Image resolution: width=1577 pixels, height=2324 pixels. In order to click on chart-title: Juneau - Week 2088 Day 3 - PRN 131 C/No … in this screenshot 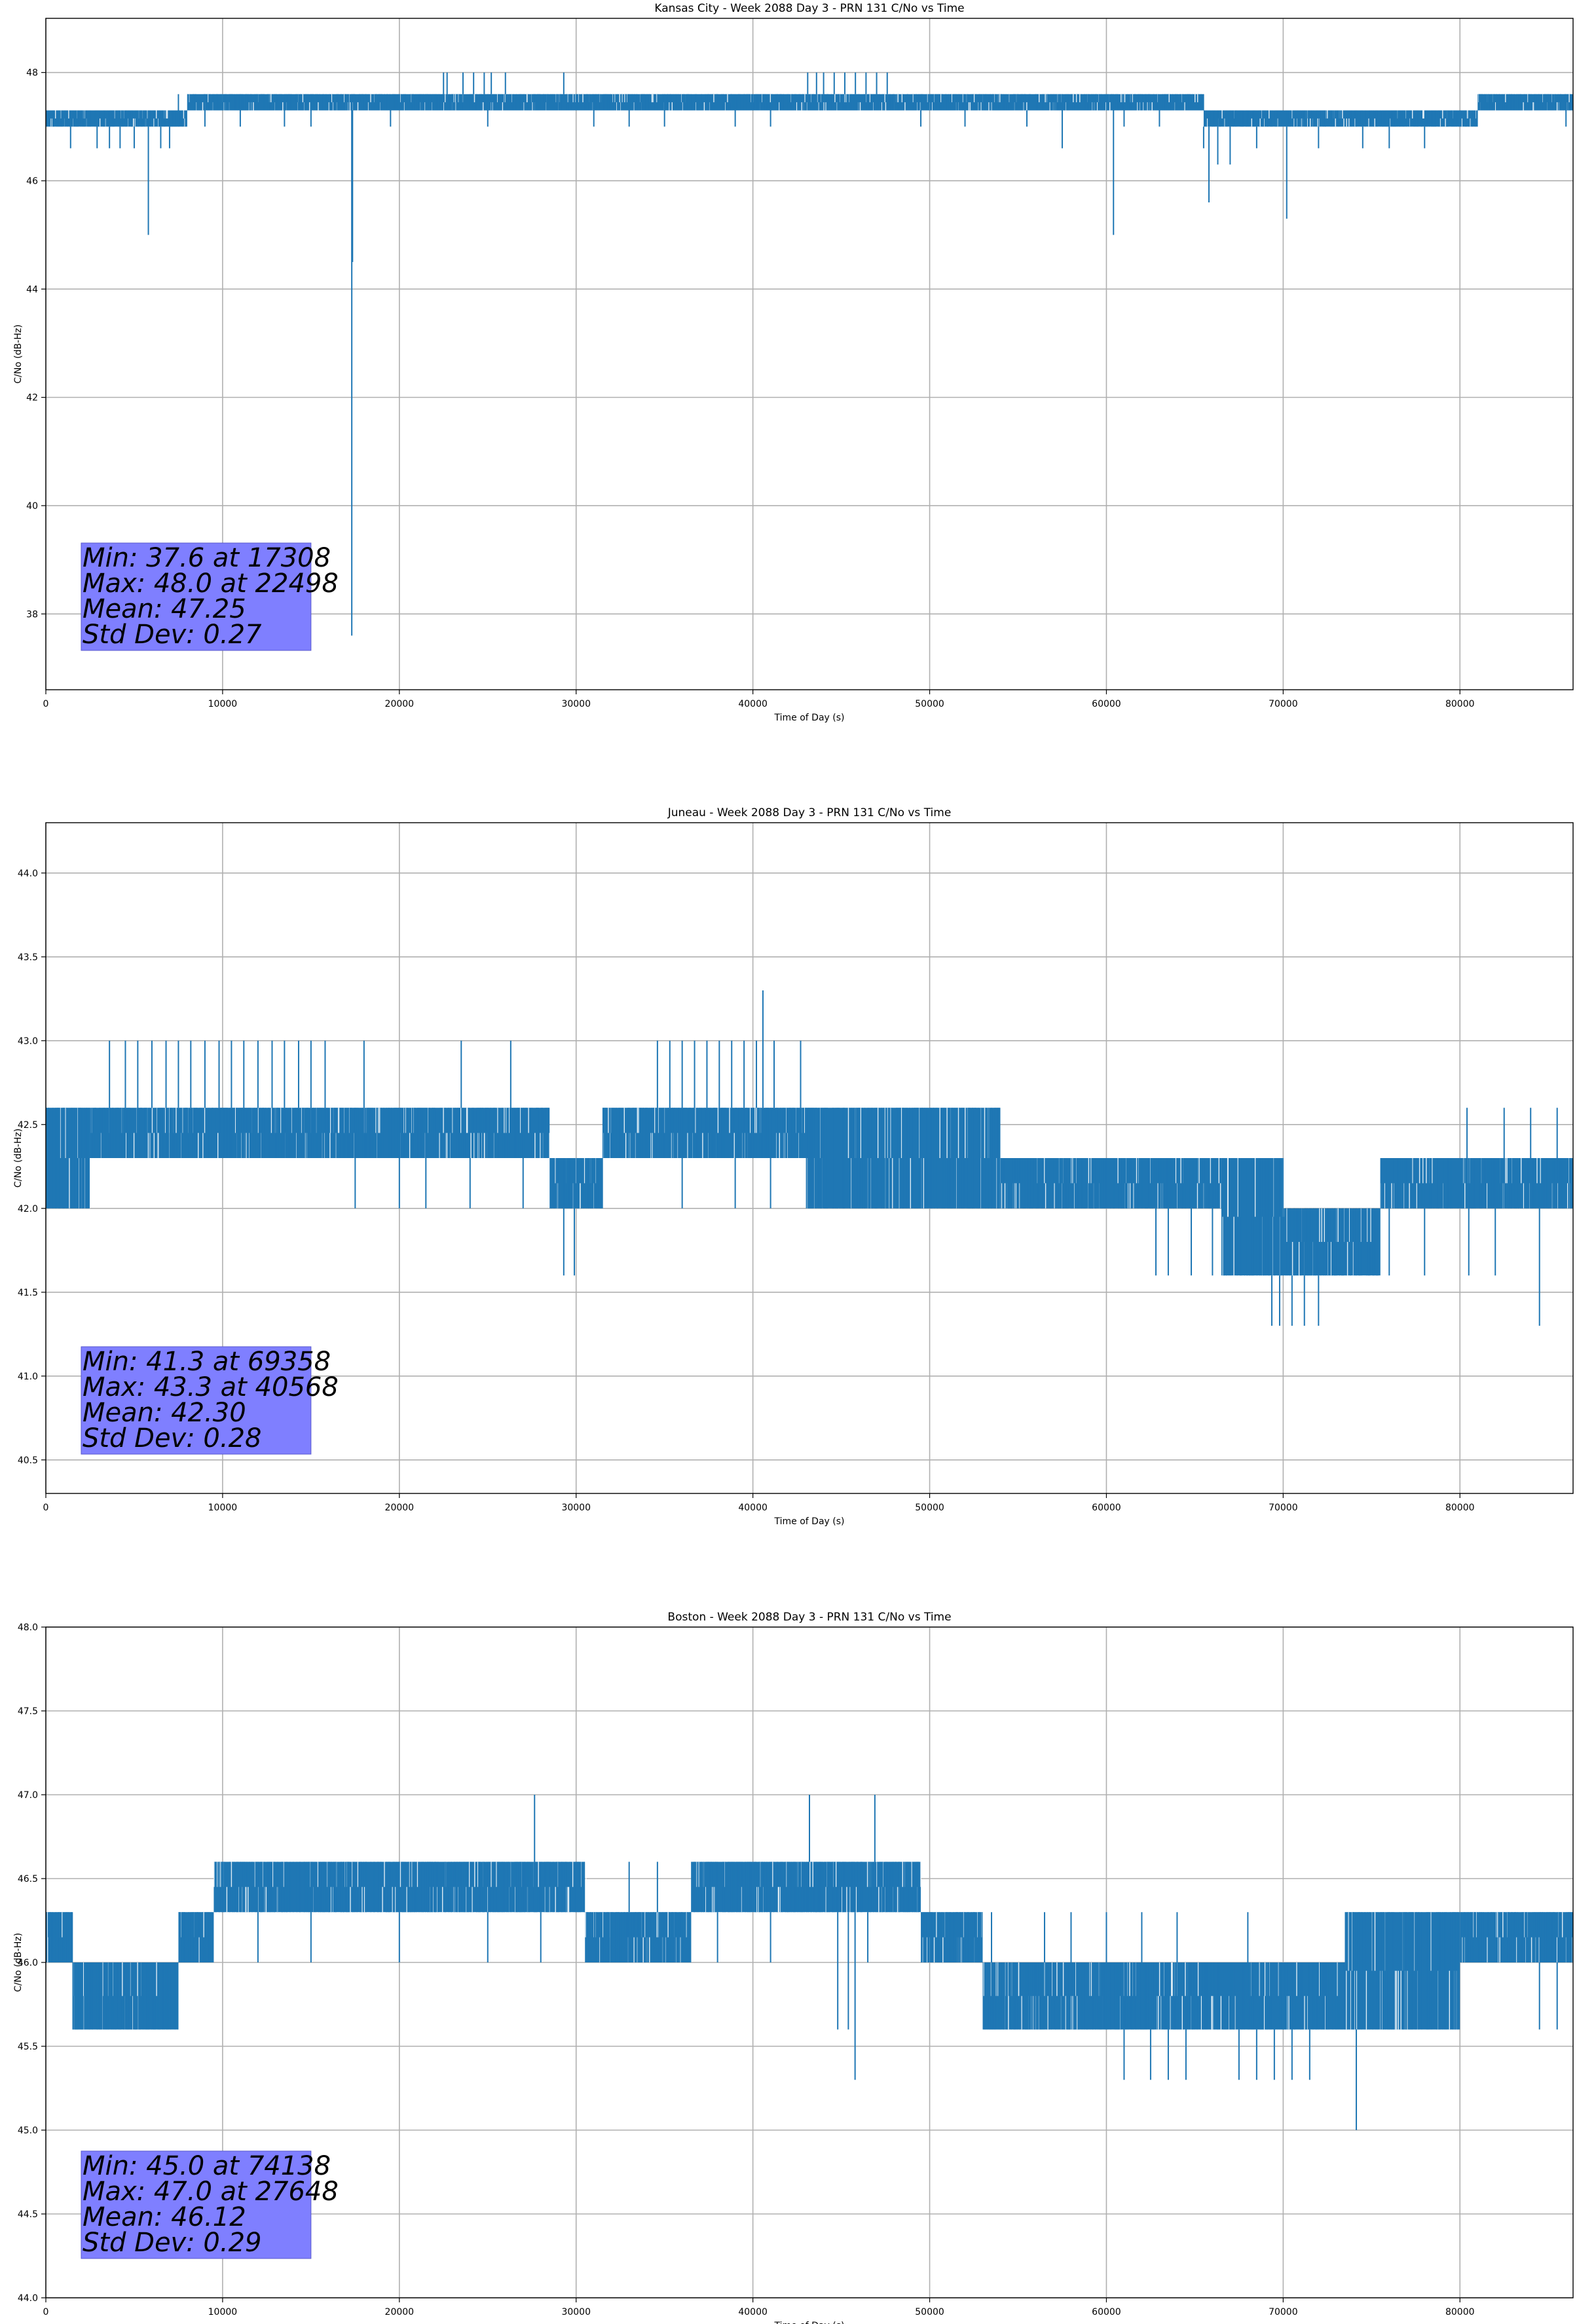, I will do `click(809, 812)`.